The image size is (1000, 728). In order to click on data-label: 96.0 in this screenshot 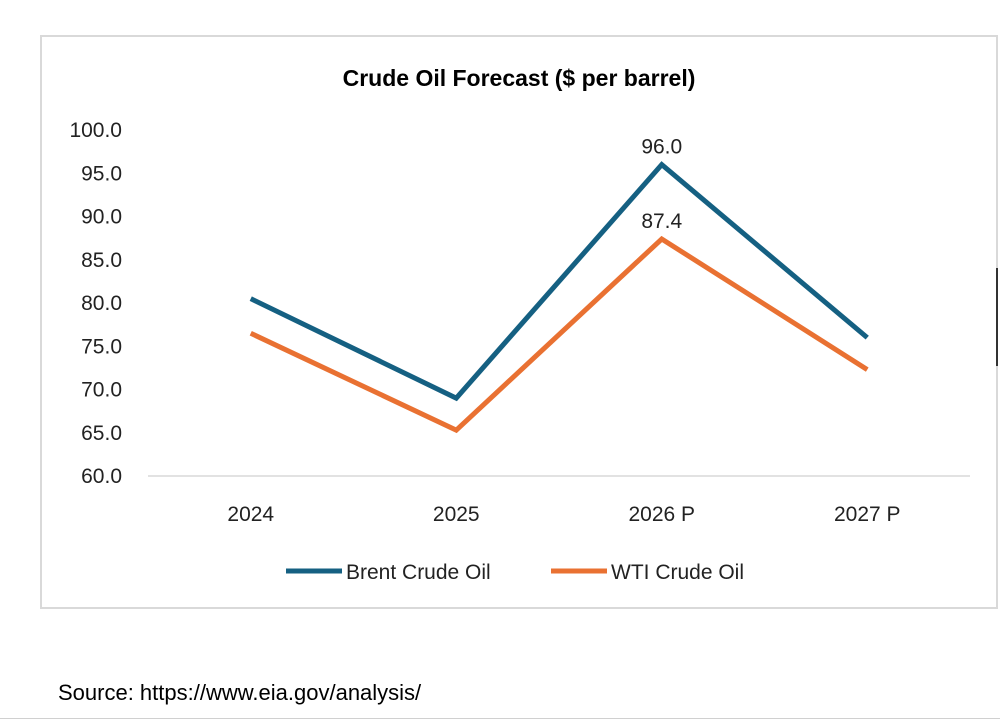, I will do `click(661, 147)`.